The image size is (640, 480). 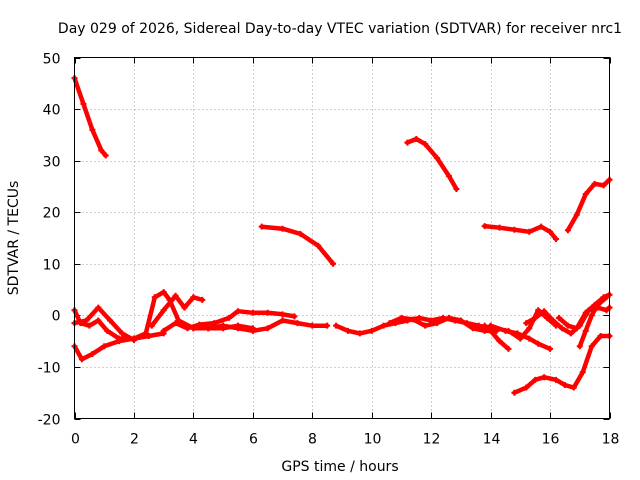 What do you see at coordinates (373, 440) in the screenshot?
I see `x-tick-label: 10` at bounding box center [373, 440].